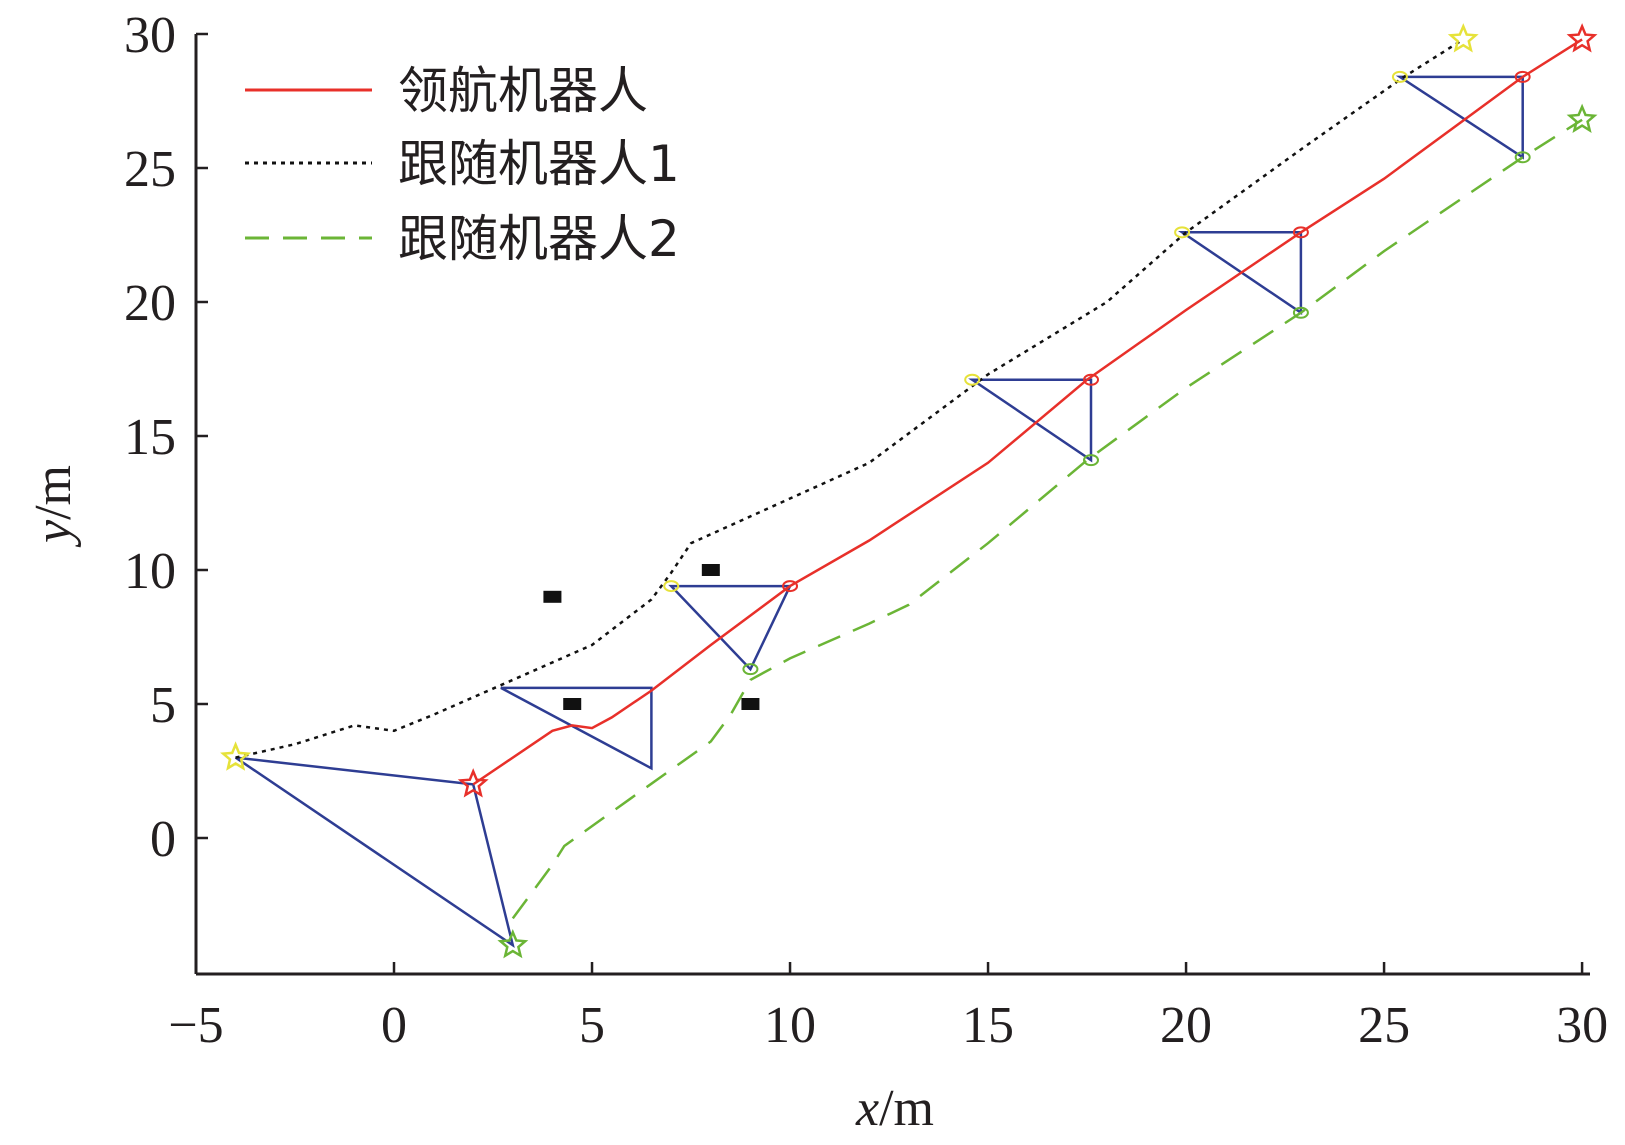 The height and width of the screenshot is (1145, 1625). I want to click on legend: 领航机器人 跟随机器人1 跟随机器人2, so click(462, 165).